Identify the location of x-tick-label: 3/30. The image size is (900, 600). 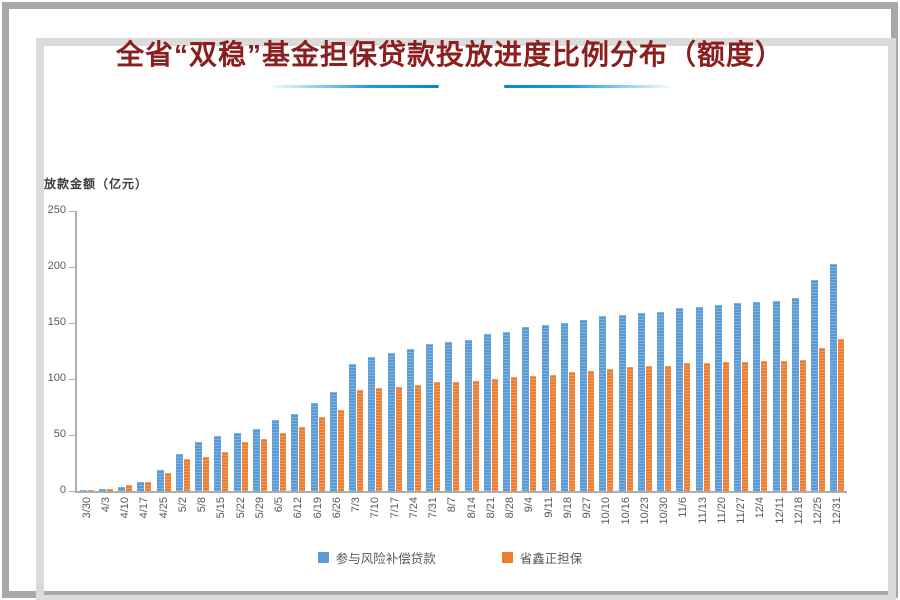
(86, 508).